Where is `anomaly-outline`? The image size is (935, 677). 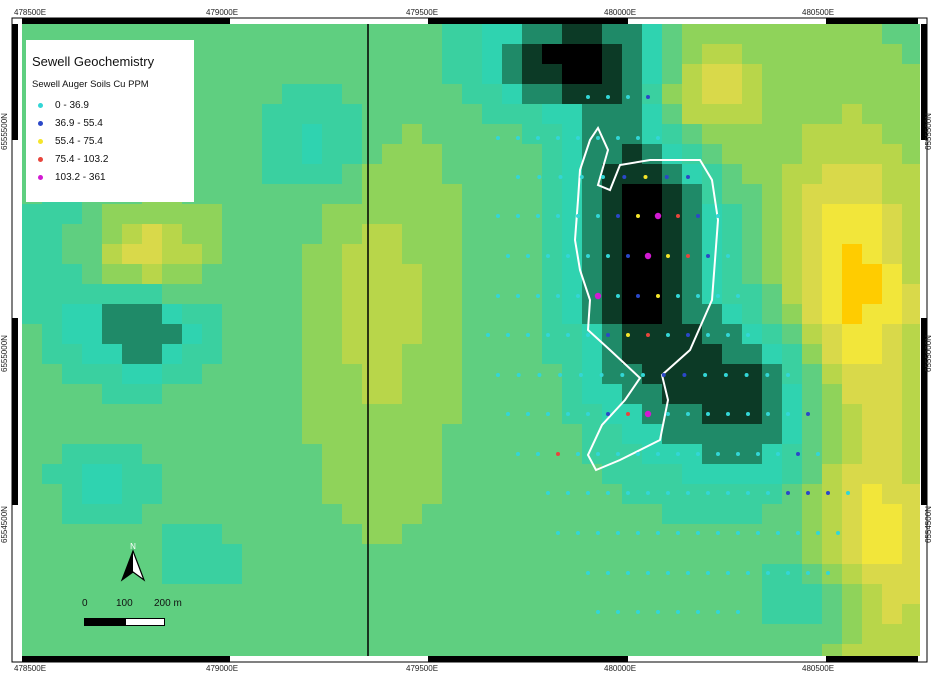 anomaly-outline is located at coordinates (646, 298).